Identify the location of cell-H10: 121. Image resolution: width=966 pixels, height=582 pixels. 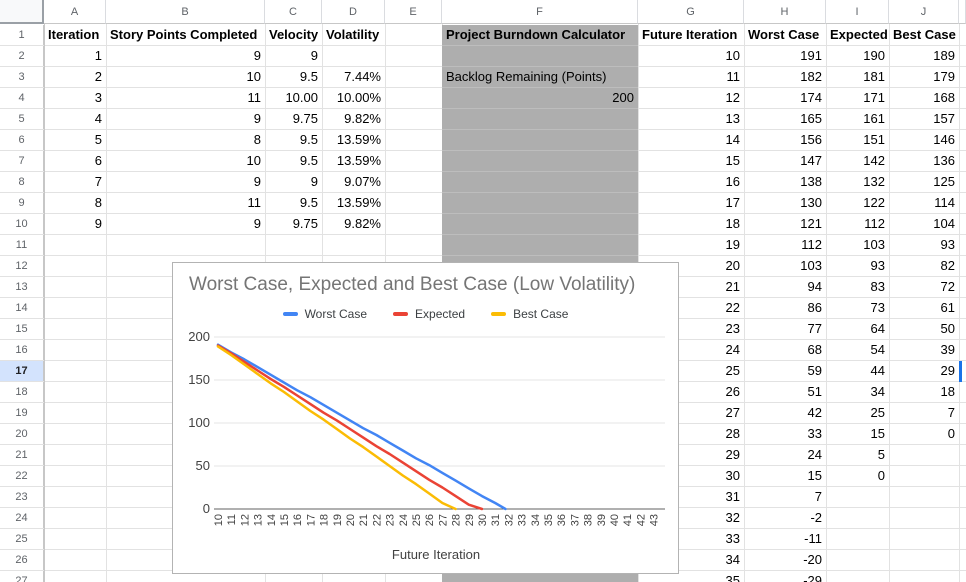
(811, 223).